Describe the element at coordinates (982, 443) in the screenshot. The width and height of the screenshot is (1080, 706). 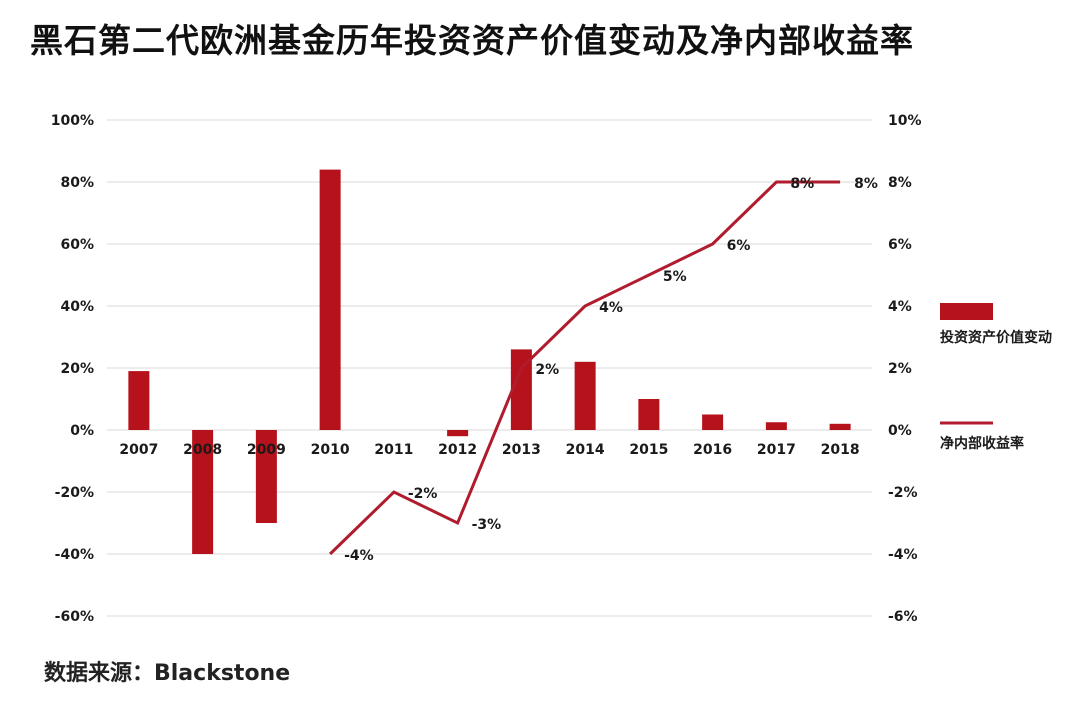
I see `legend-line-label: 净内部收益率` at that location.